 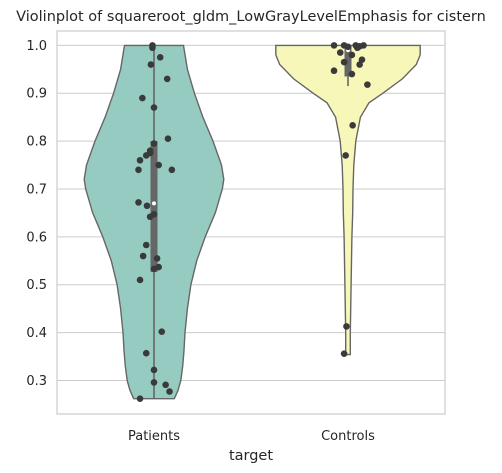 What do you see at coordinates (36, 189) in the screenshot?
I see `y-tick-label: 0.7` at bounding box center [36, 189].